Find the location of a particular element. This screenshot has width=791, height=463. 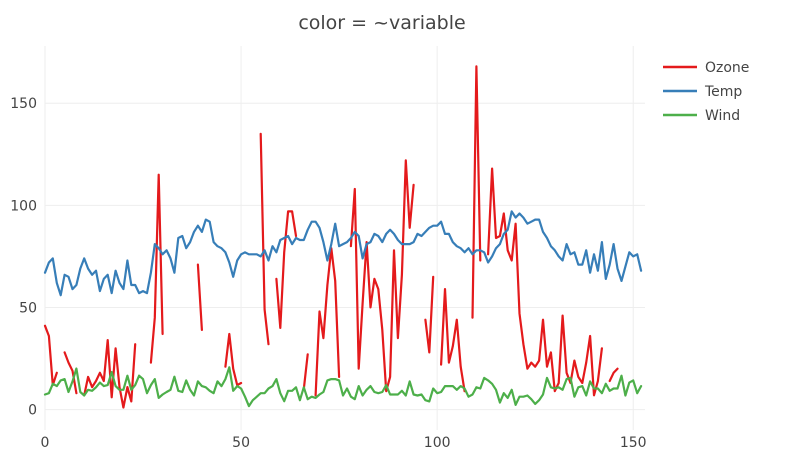

chart-title: color = ~variable is located at coordinates (381, 23).